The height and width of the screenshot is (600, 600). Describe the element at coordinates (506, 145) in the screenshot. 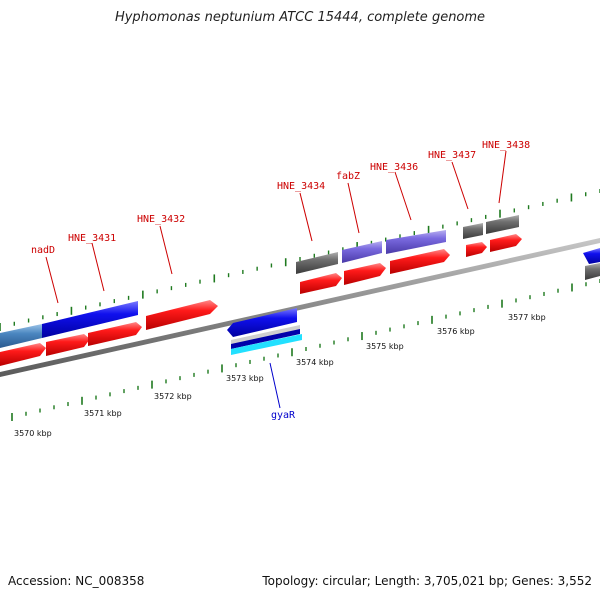

I see `gene-label-HNE_3438: HNE_3438` at that location.